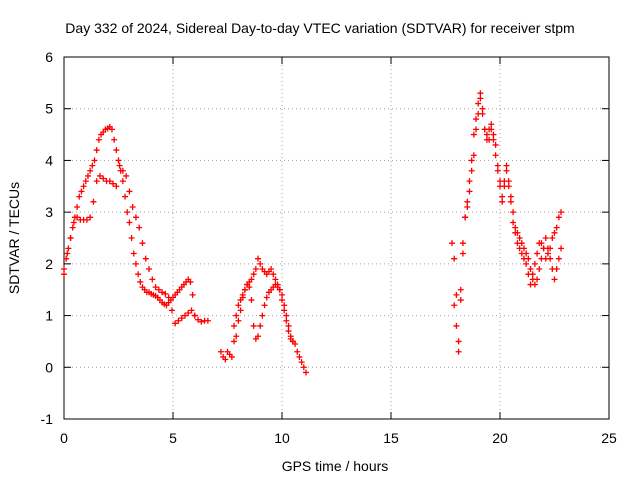  I want to click on x-tick-label: 10, so click(282, 438).